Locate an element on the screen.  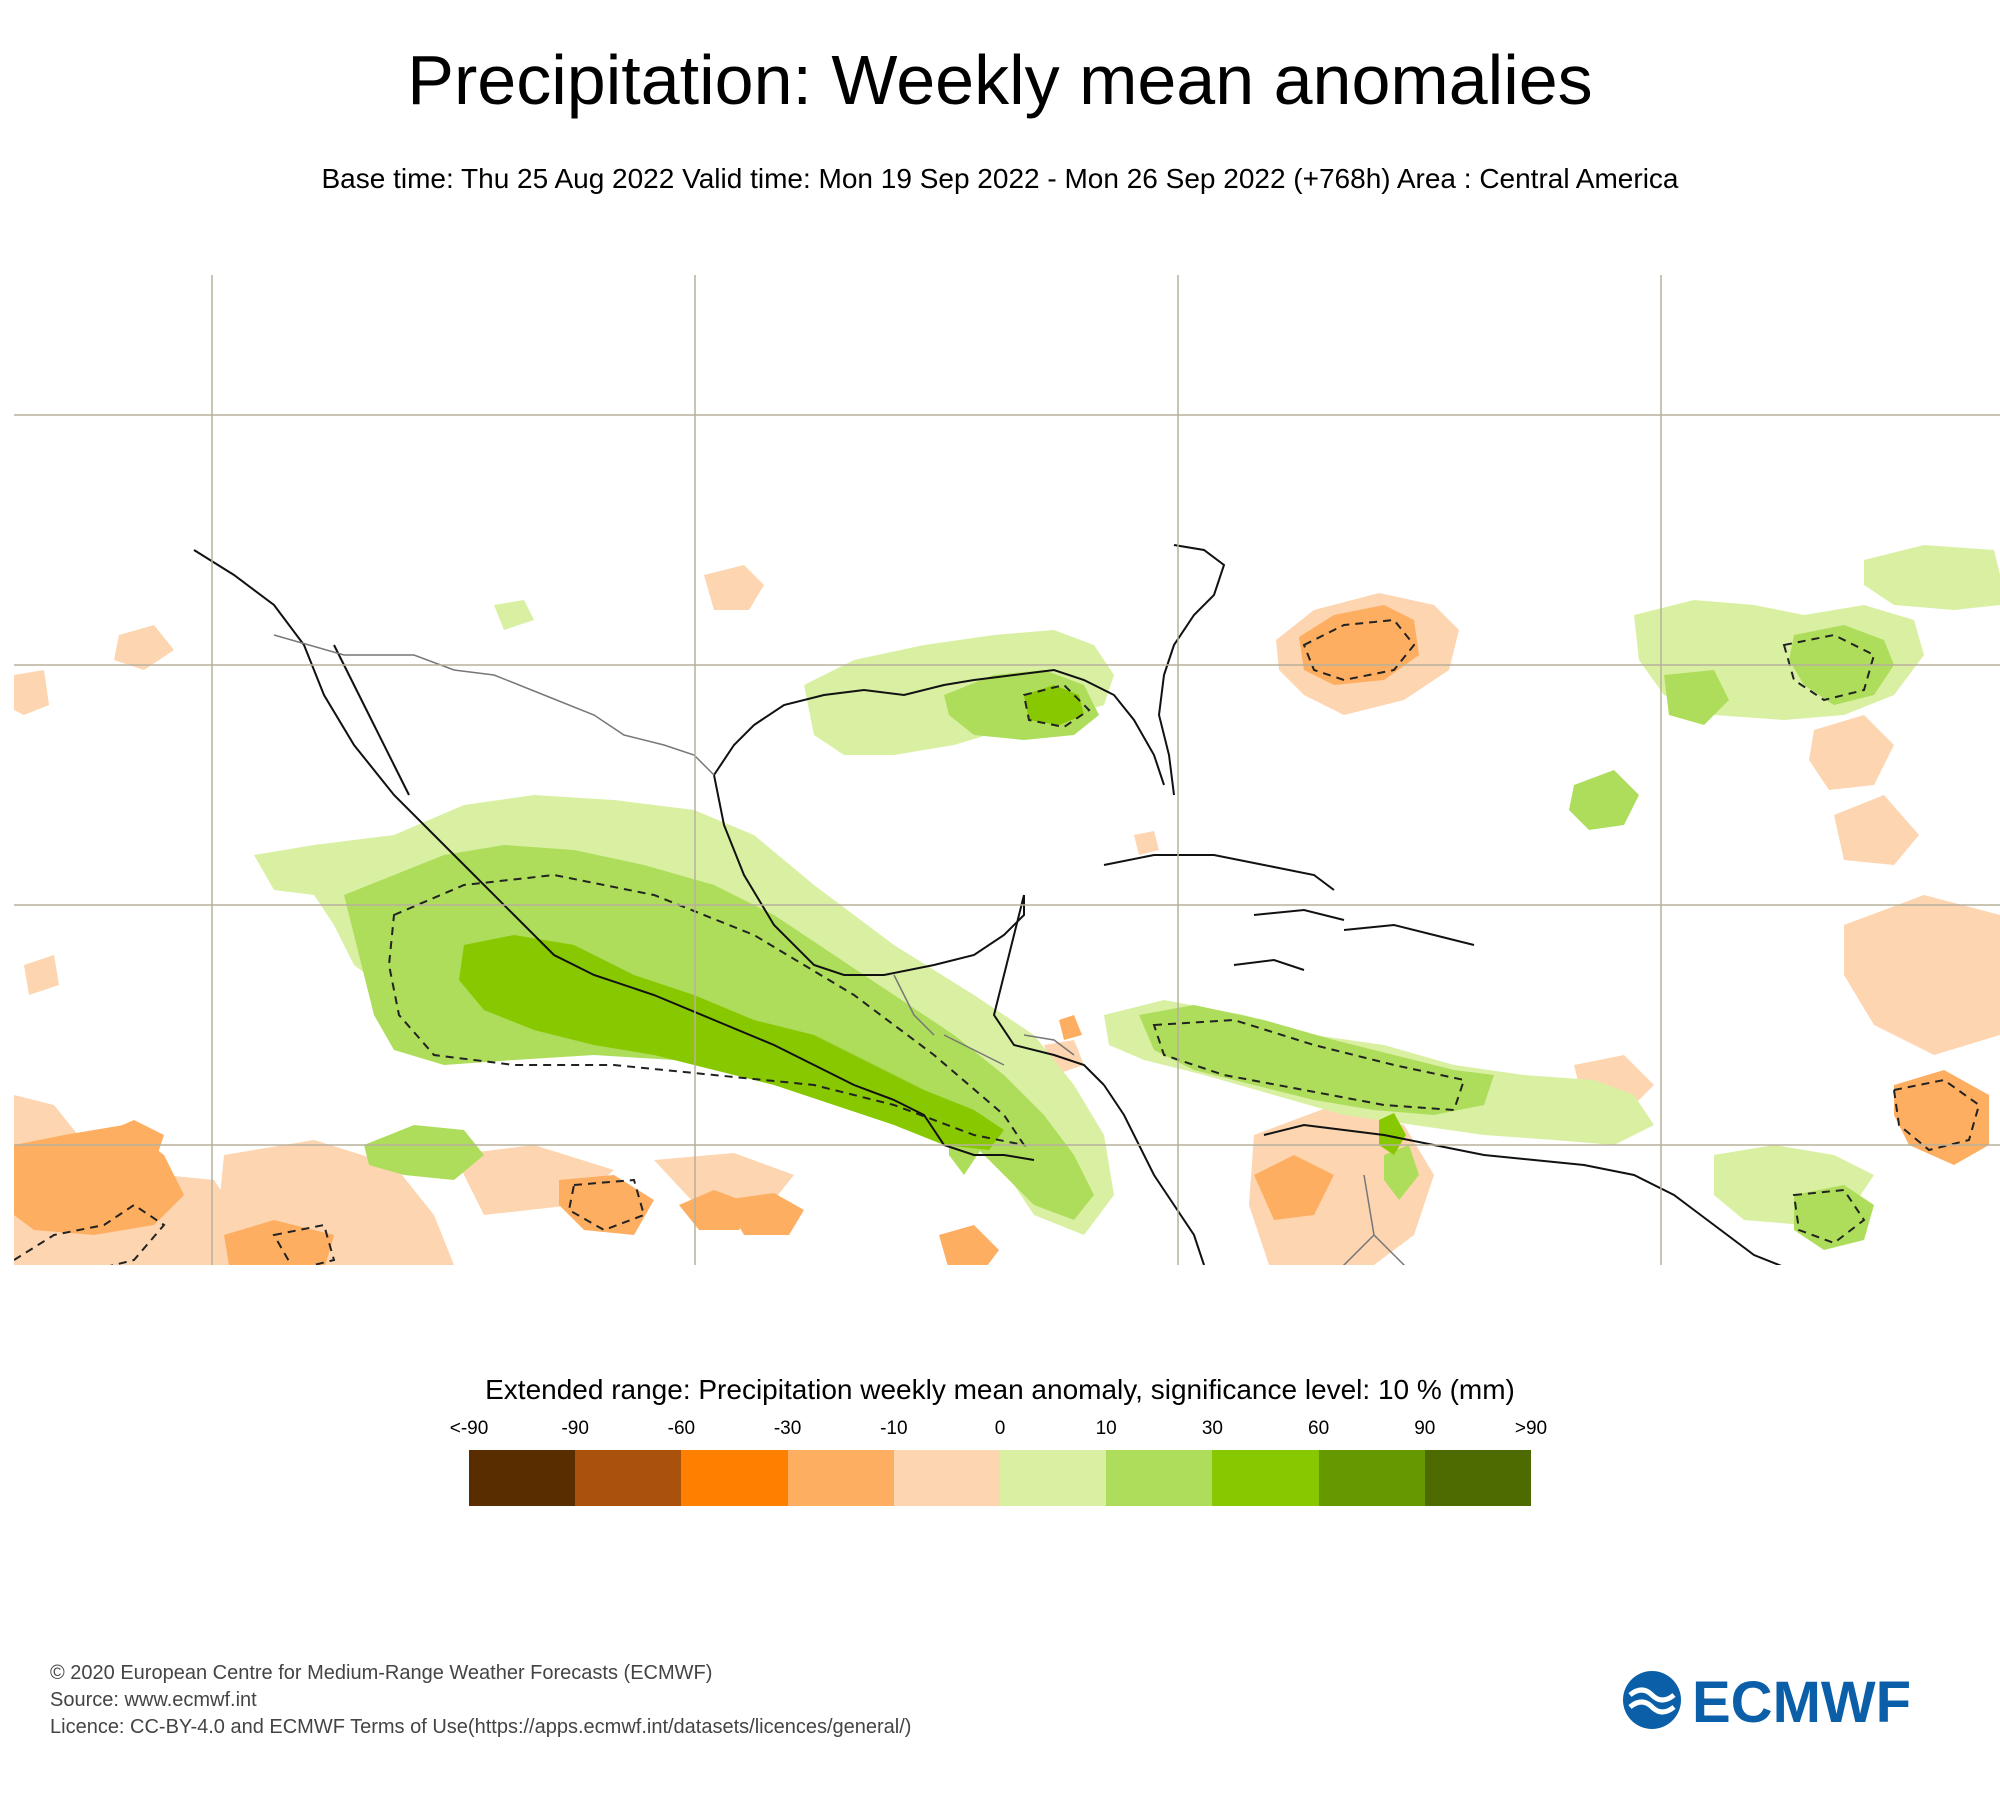
legend-color-bar is located at coordinates (1000, 1478).